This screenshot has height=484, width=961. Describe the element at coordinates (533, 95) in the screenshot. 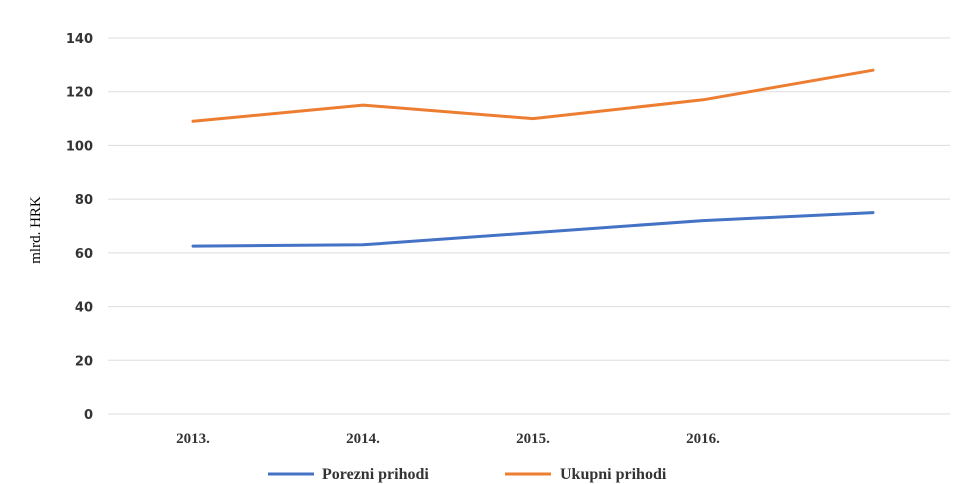

I see `series-line-ukupni-prihodi` at that location.